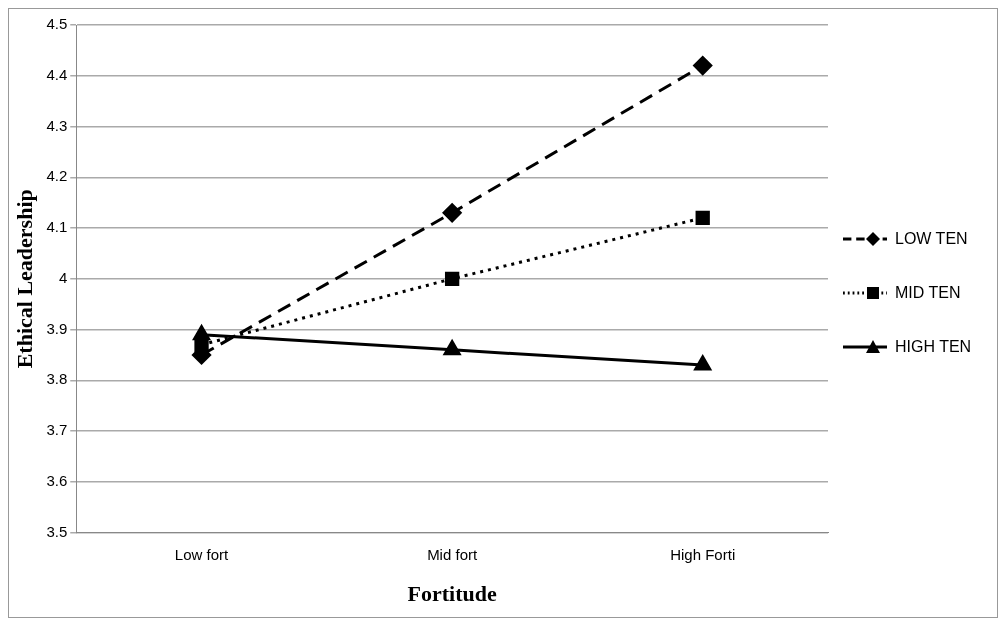 Image resolution: width=1008 pixels, height=629 pixels. I want to click on legend-label: LOW TEN, so click(931, 239).